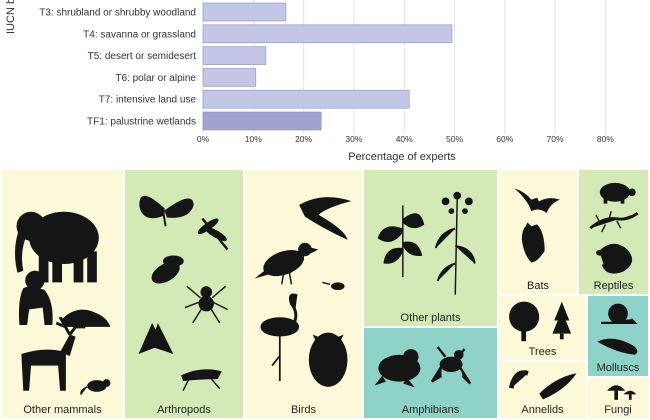 The height and width of the screenshot is (420, 650). What do you see at coordinates (353, 139) in the screenshot?
I see `x-tick-label: 30%` at bounding box center [353, 139].